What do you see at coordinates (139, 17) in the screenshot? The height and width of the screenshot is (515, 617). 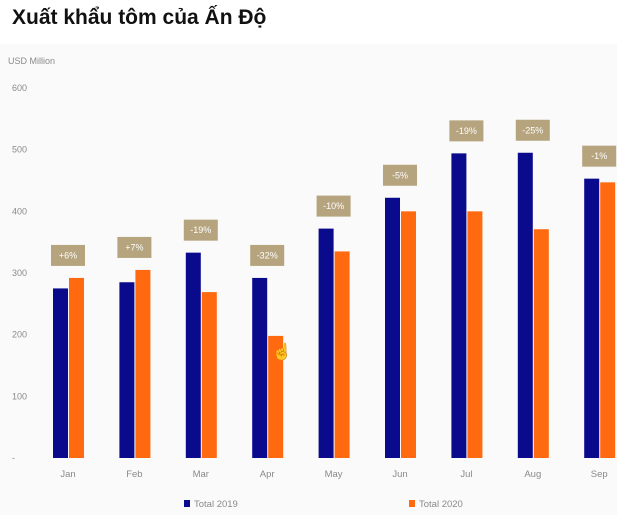 I see `page-title: Xuất khẩu tôm của Ấn Độ` at bounding box center [139, 17].